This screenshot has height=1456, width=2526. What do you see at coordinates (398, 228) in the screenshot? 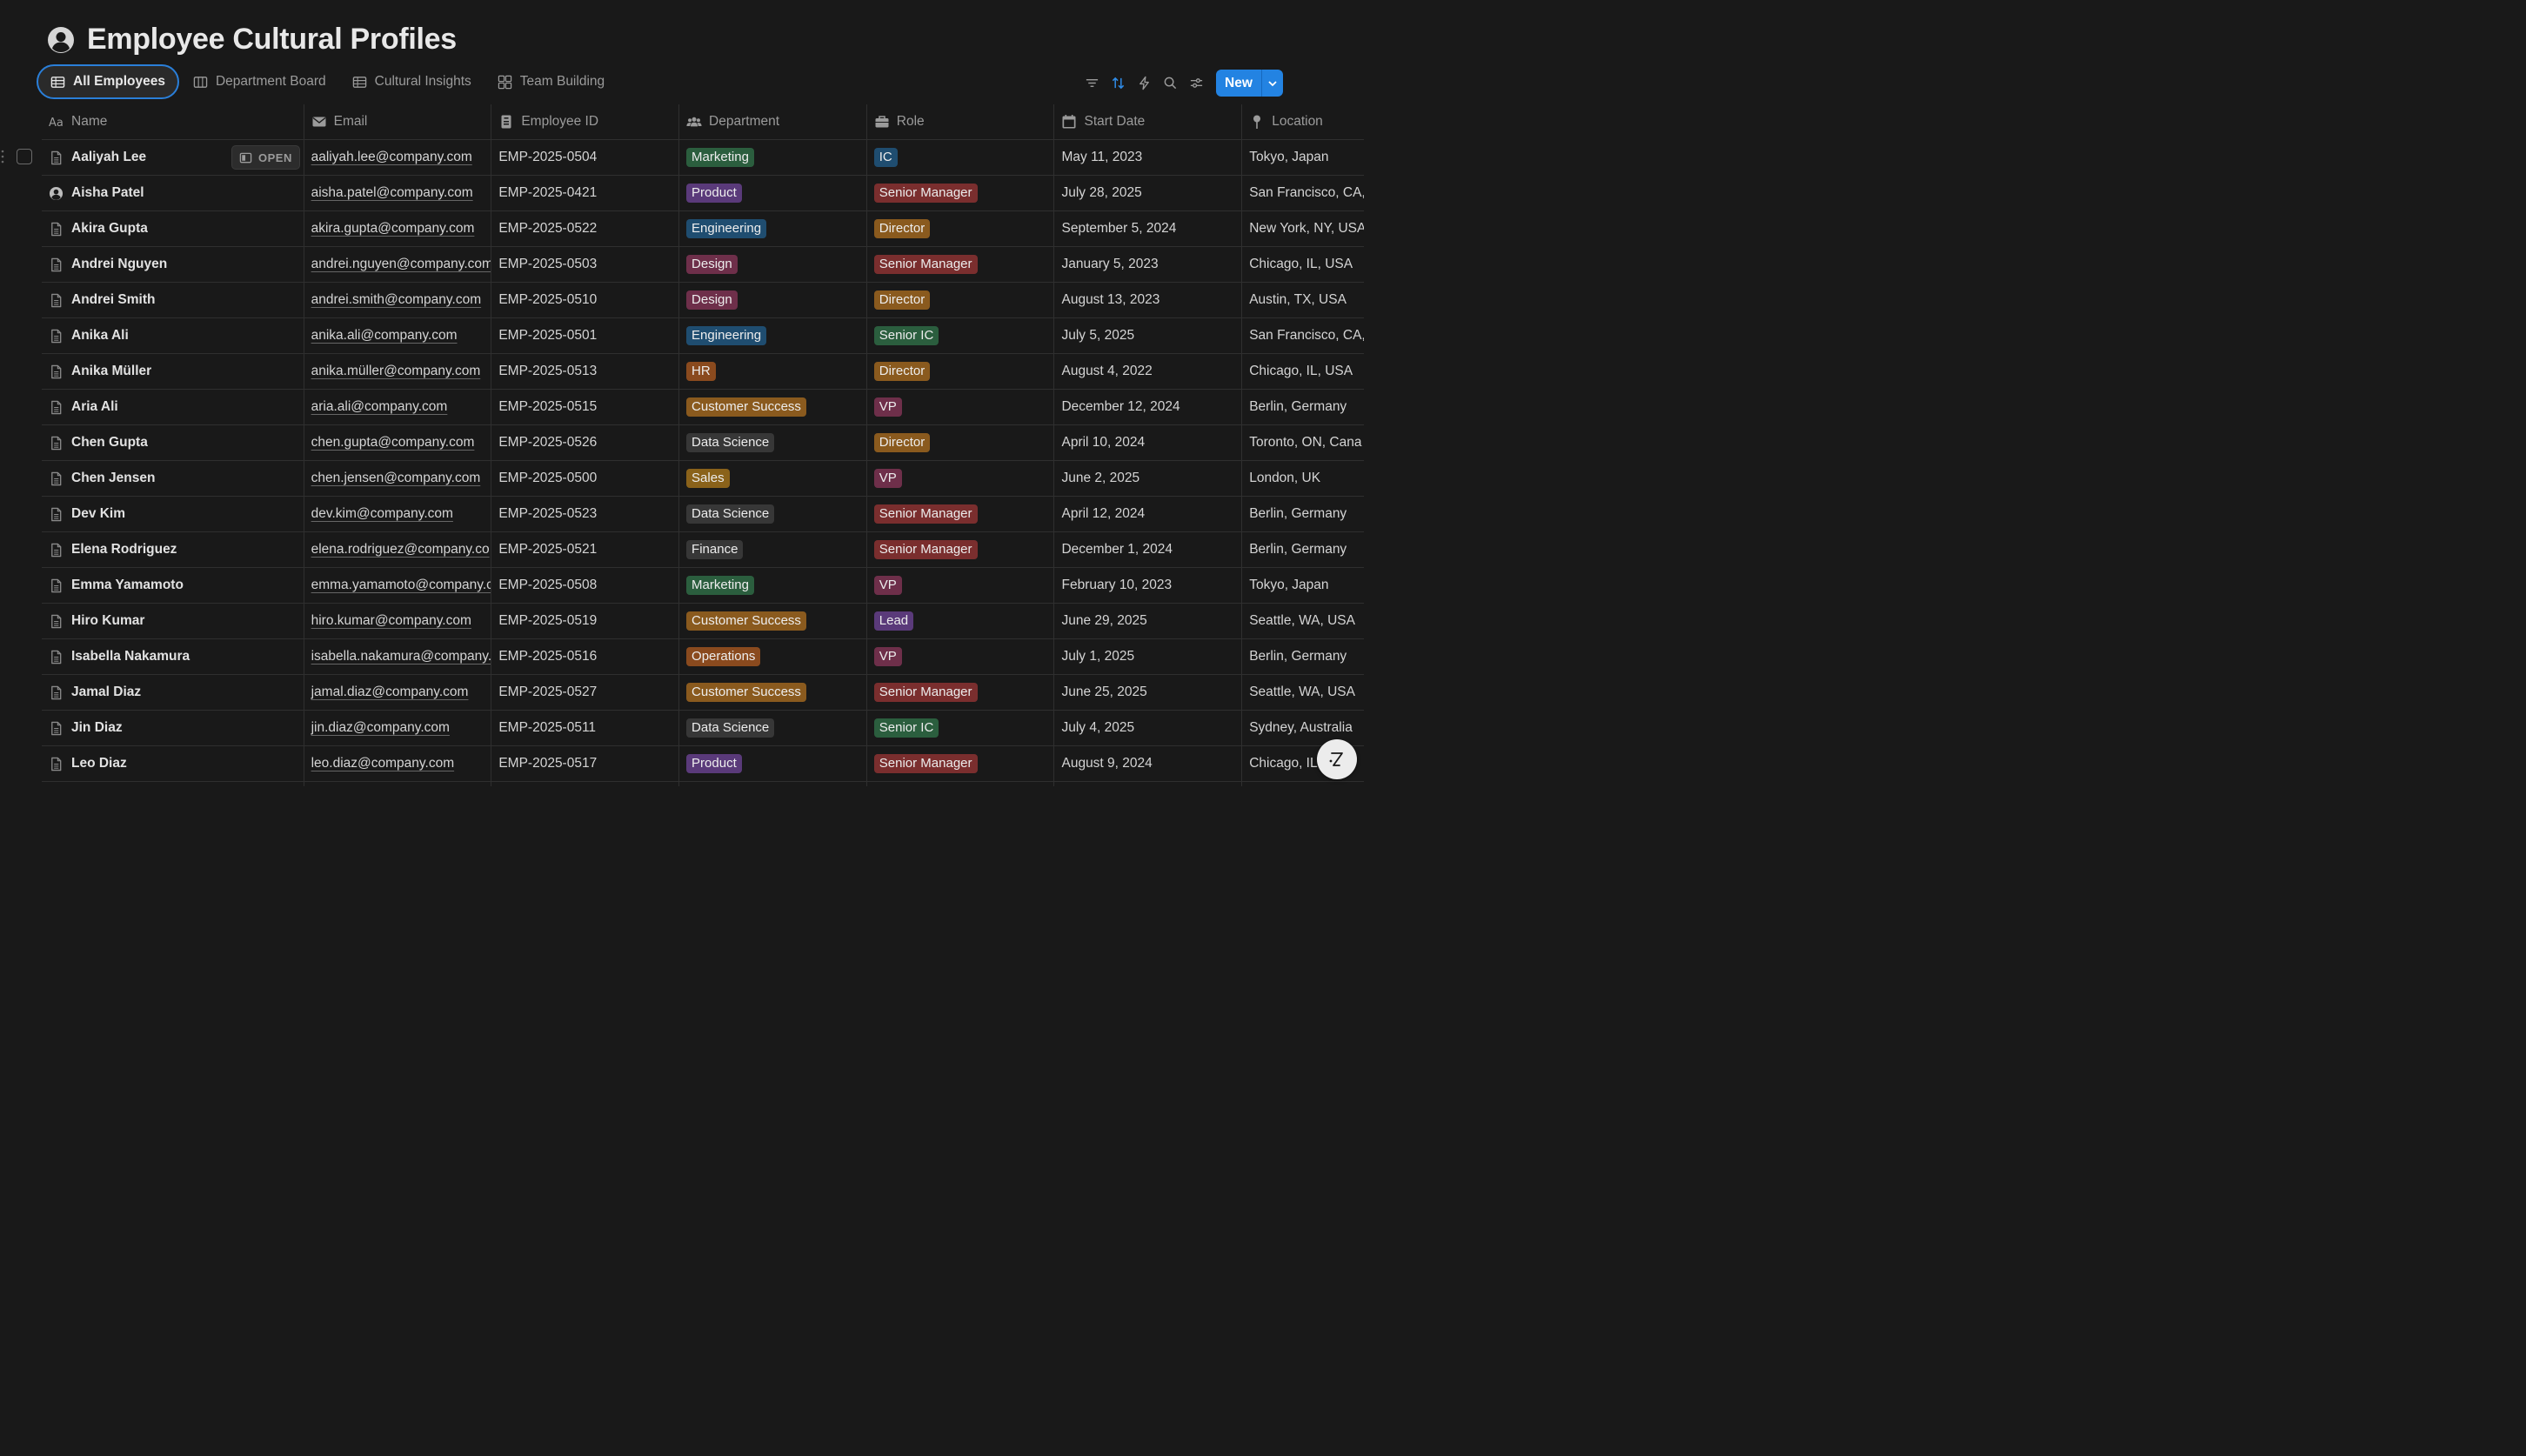
I see `cell-email: akira.gupta@company.com` at bounding box center [398, 228].